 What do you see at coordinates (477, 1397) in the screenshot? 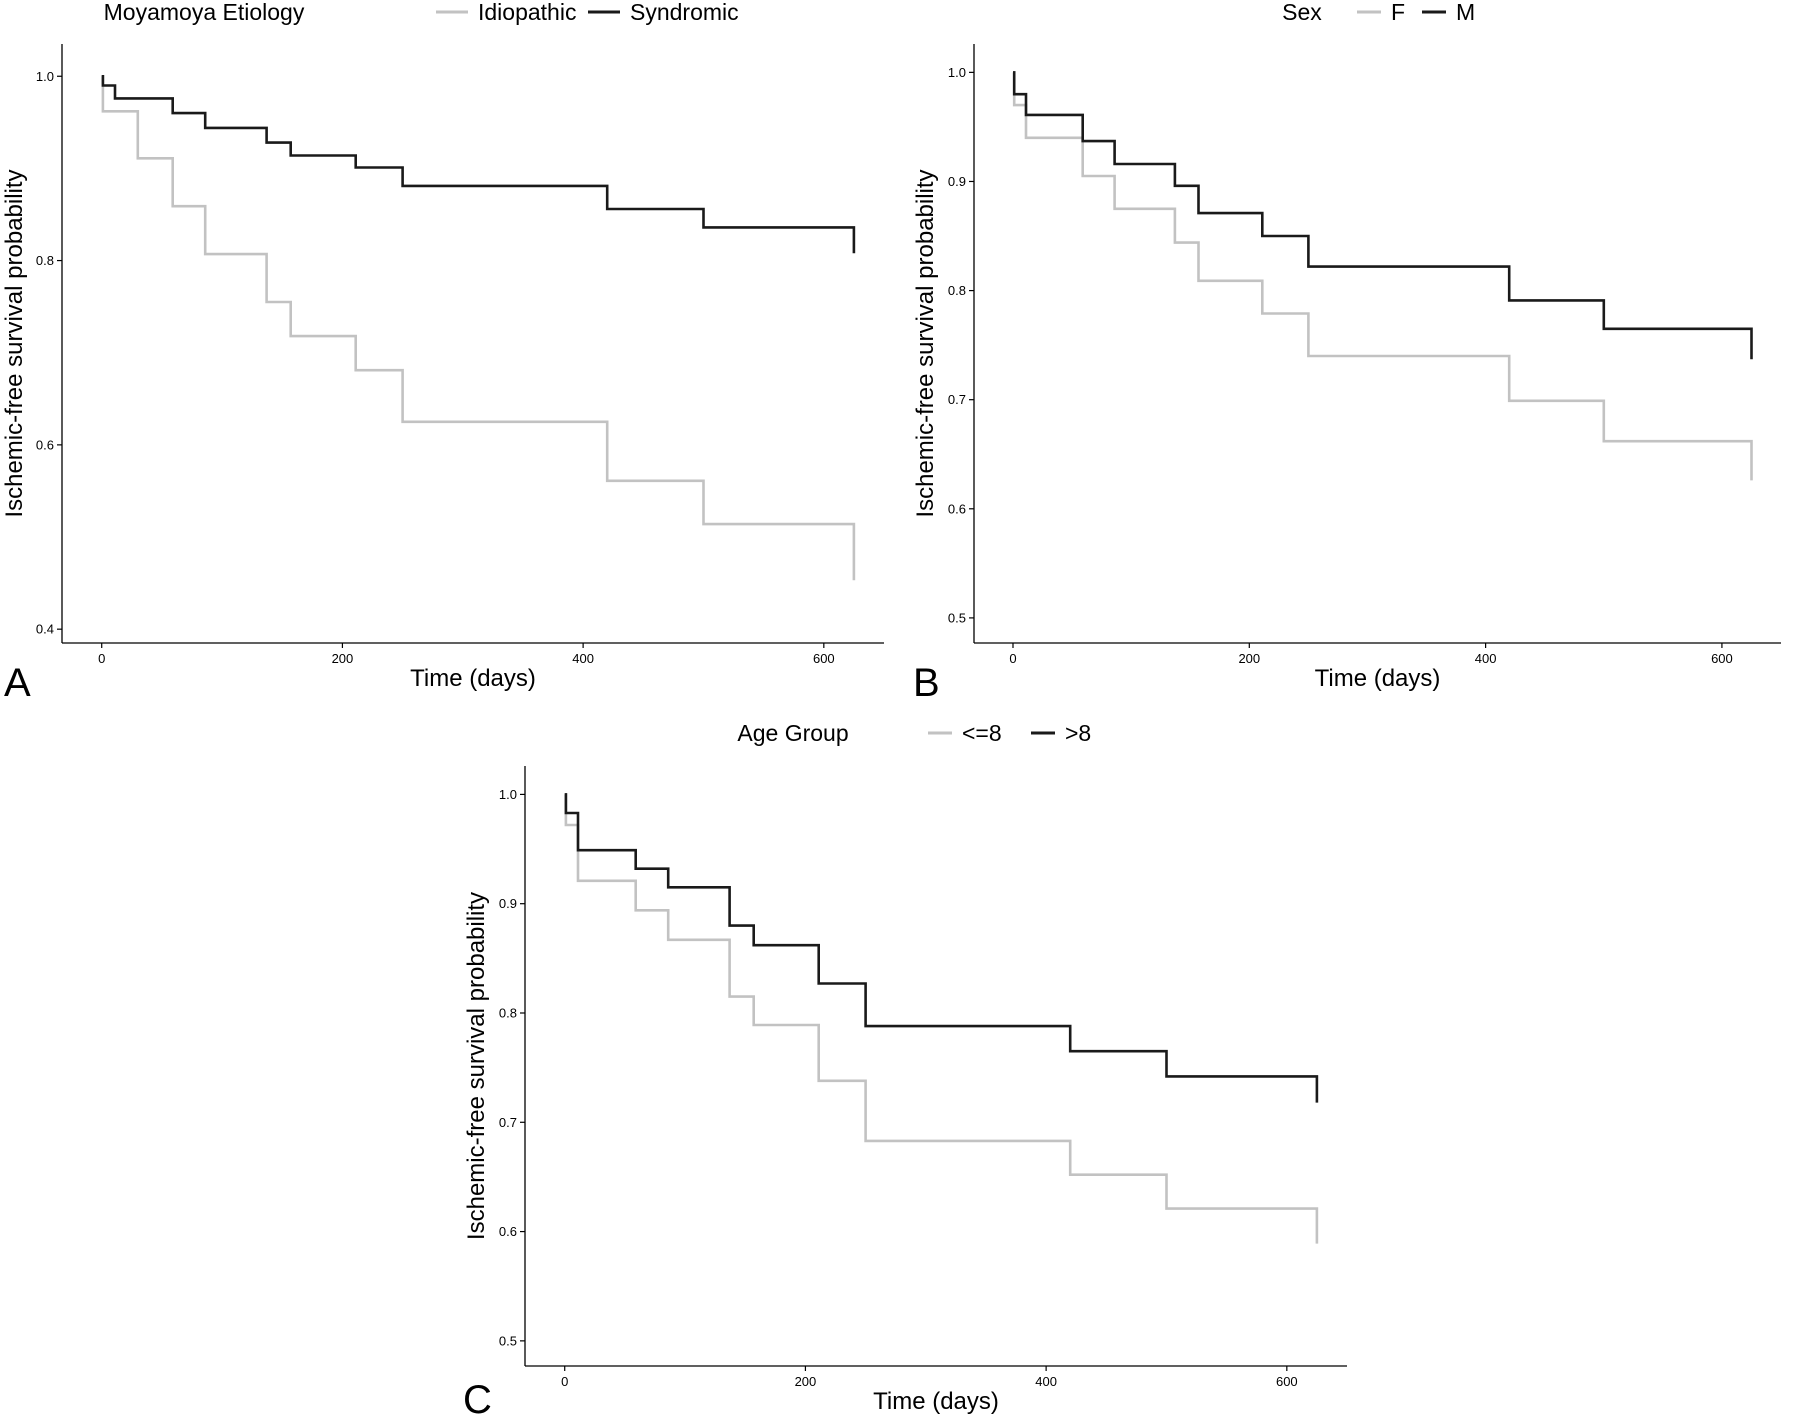
I see `panel-letter: C` at bounding box center [477, 1397].